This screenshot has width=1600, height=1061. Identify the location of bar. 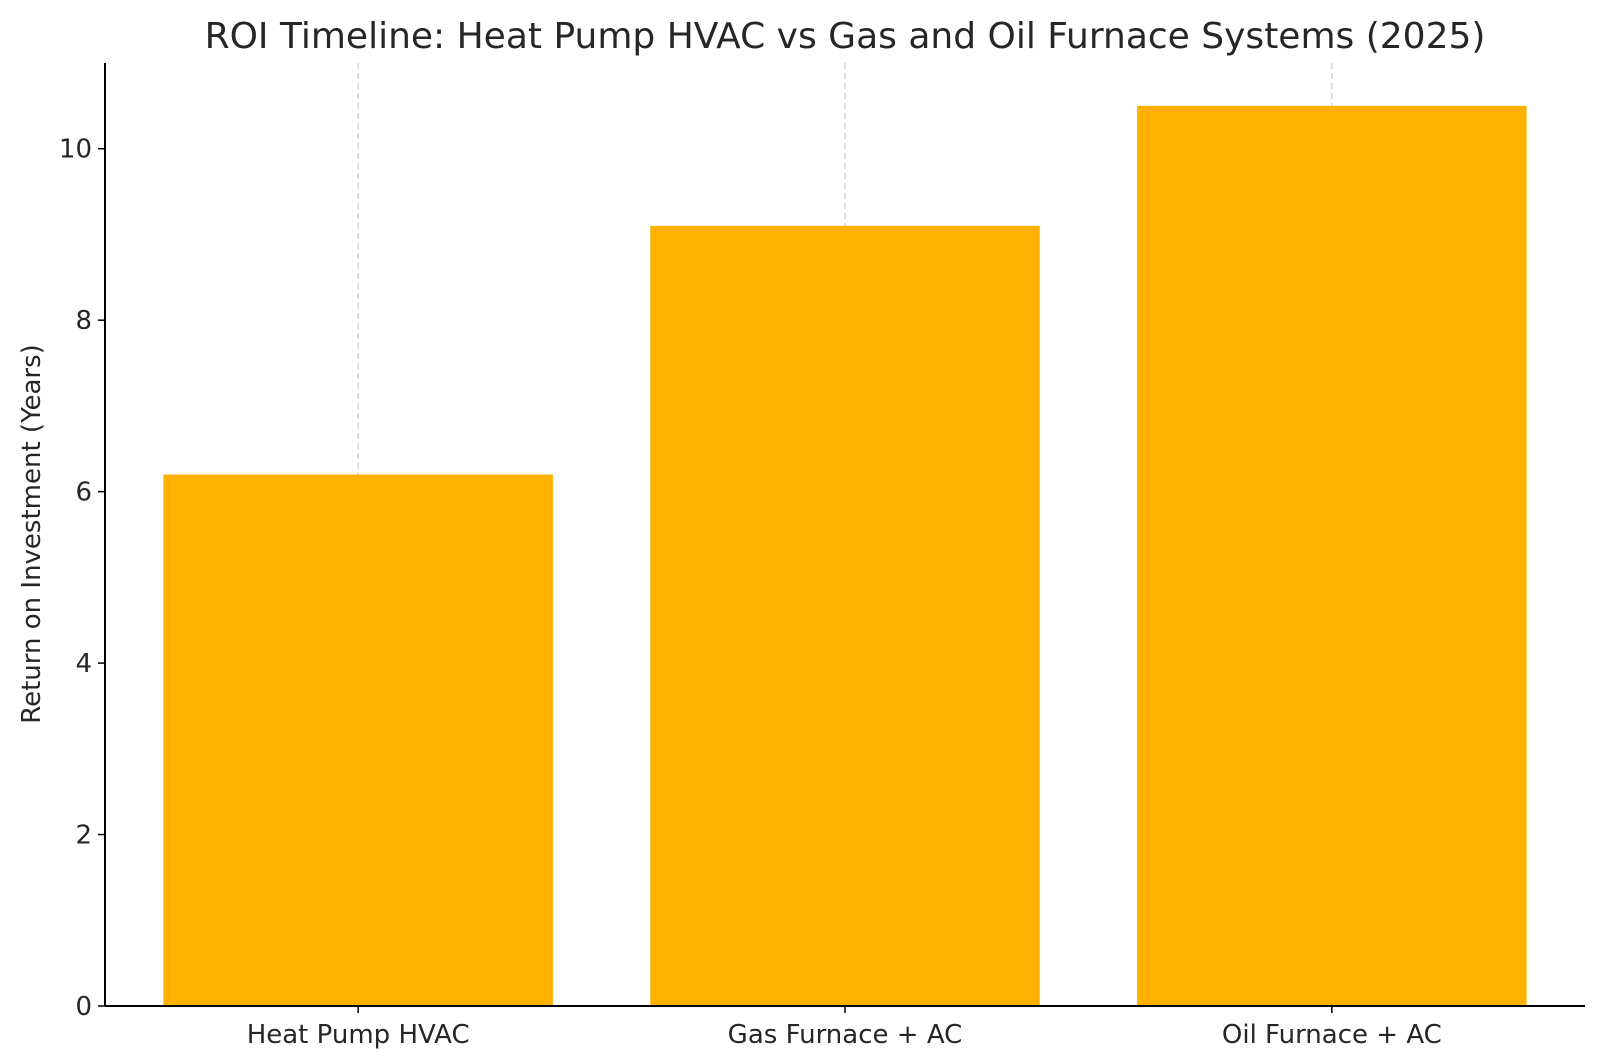
(358, 740).